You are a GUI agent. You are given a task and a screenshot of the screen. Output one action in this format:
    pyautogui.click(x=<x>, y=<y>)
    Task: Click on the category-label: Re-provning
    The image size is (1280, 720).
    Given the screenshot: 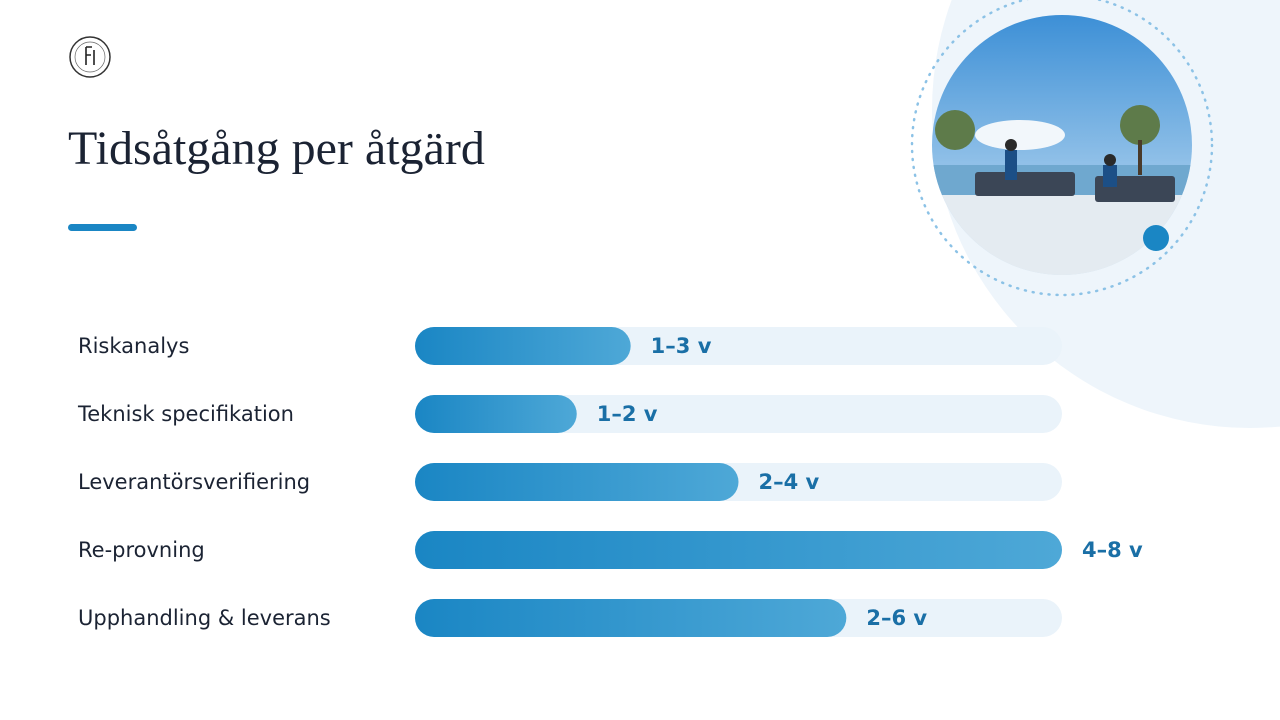 What is the action you would take?
    pyautogui.click(x=141, y=550)
    